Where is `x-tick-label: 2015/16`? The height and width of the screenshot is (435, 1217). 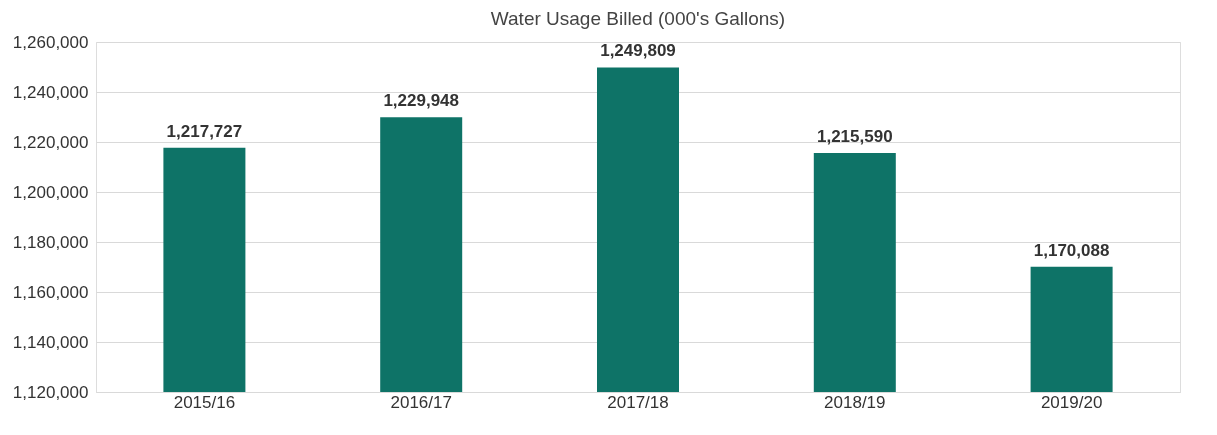 x-tick-label: 2015/16 is located at coordinates (204, 402).